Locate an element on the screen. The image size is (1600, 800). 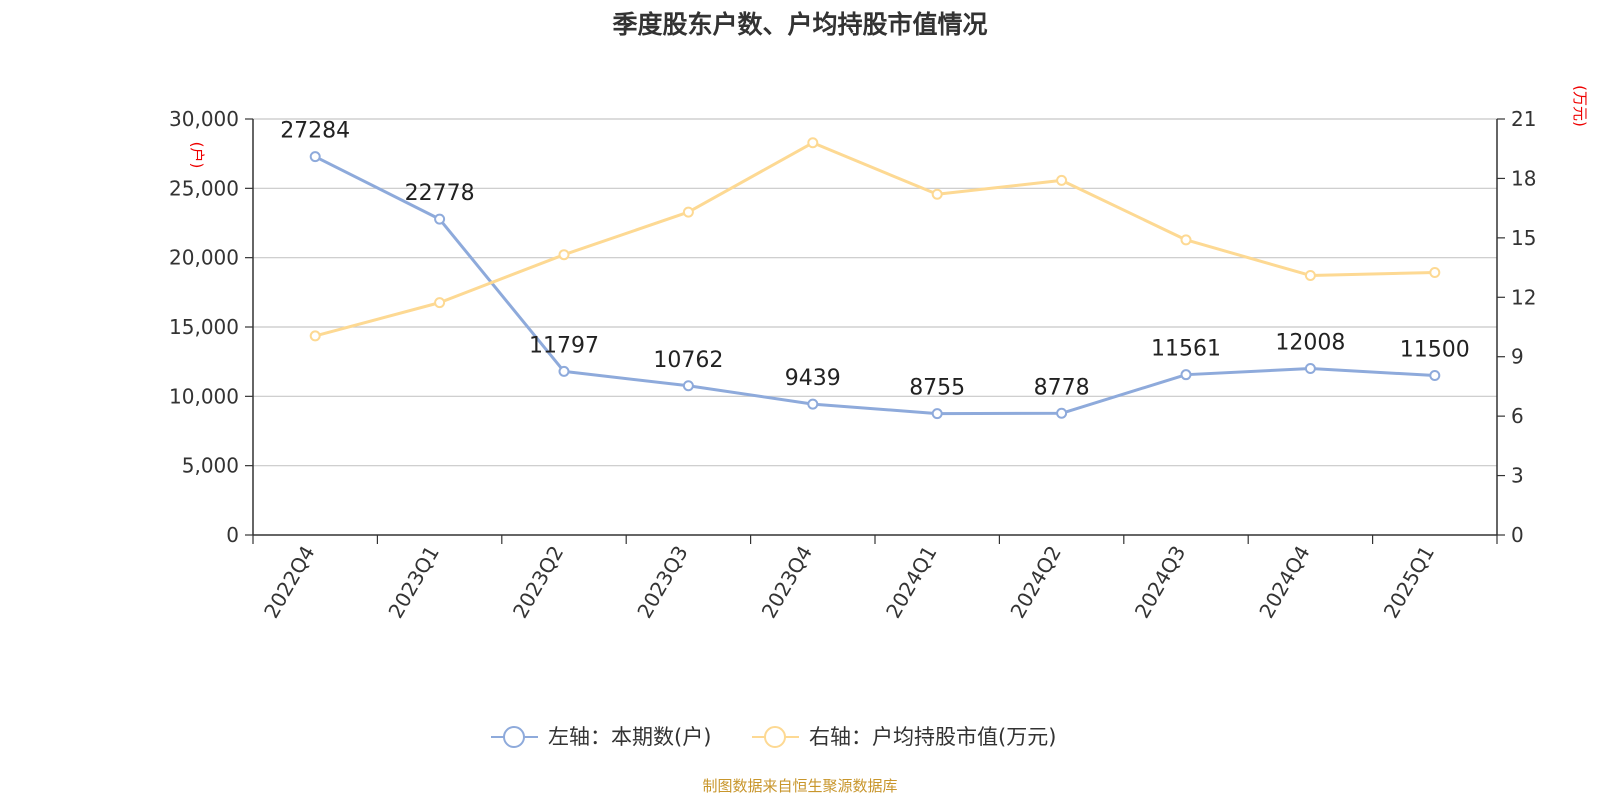
x-tick-label: 2023Q4 is located at coordinates (787, 582).